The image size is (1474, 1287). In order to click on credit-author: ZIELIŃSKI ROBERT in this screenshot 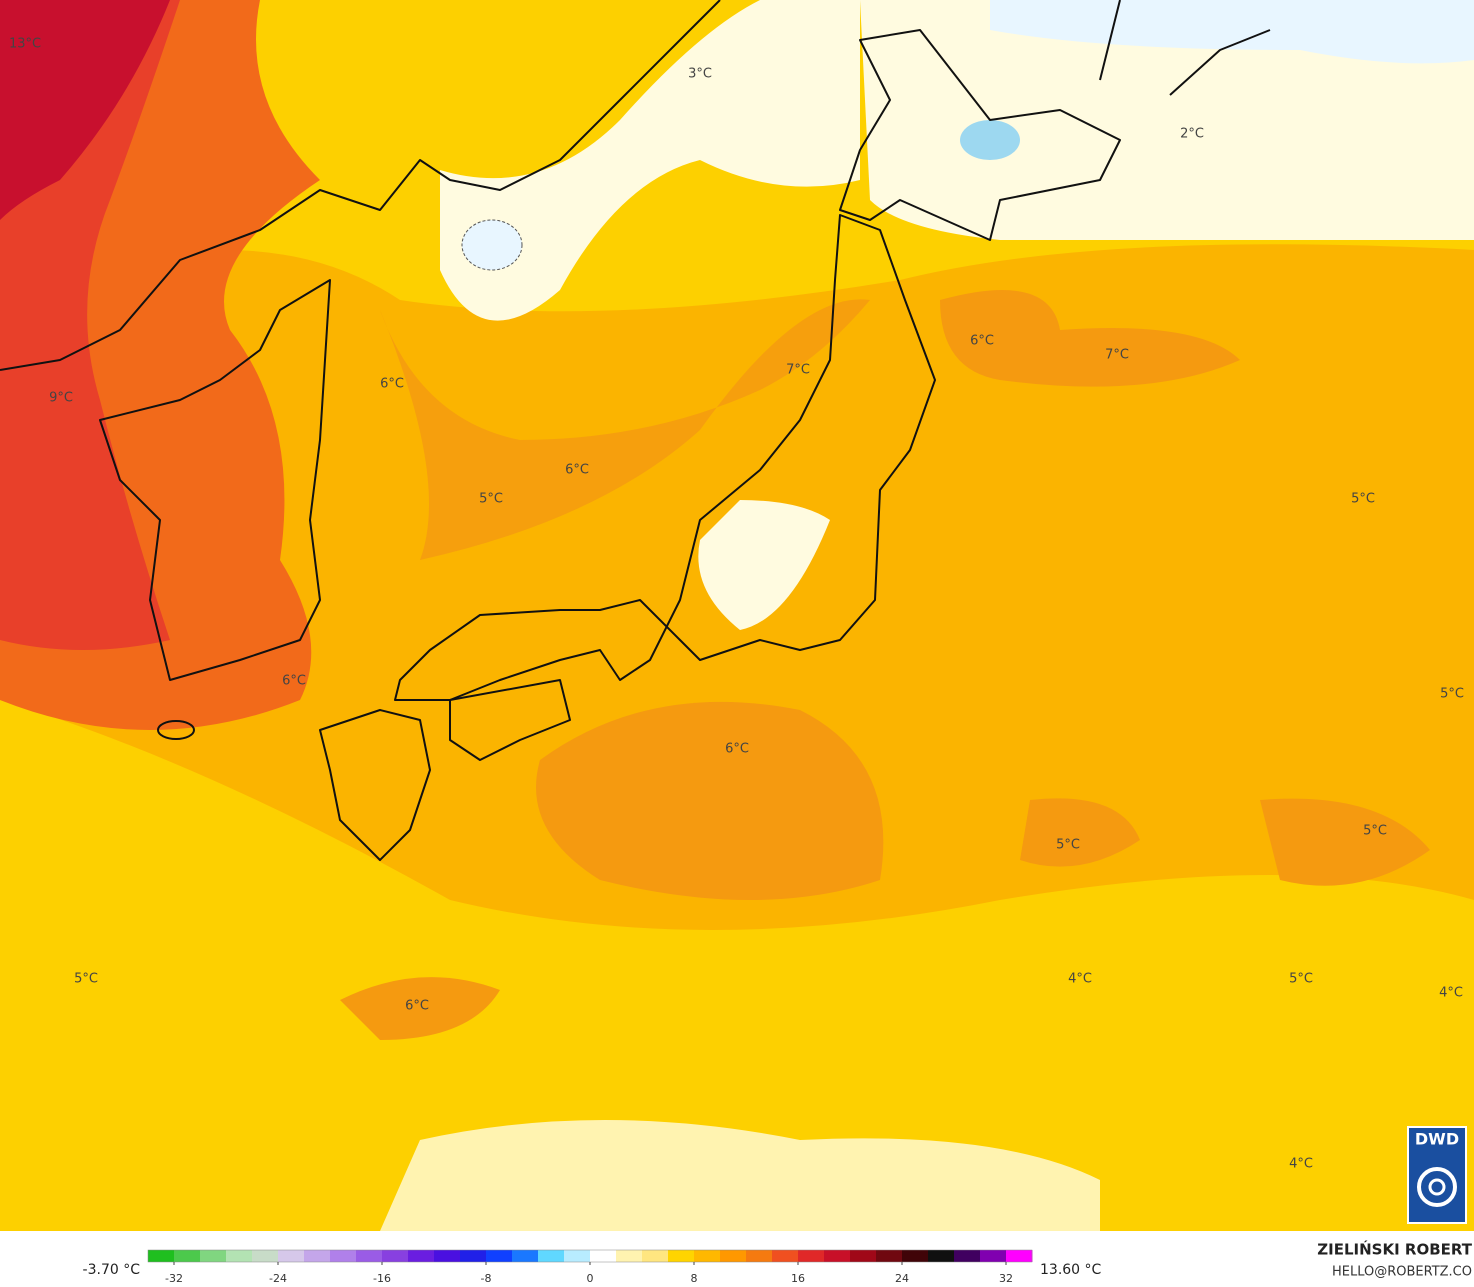, I will do `click(1394, 1249)`.